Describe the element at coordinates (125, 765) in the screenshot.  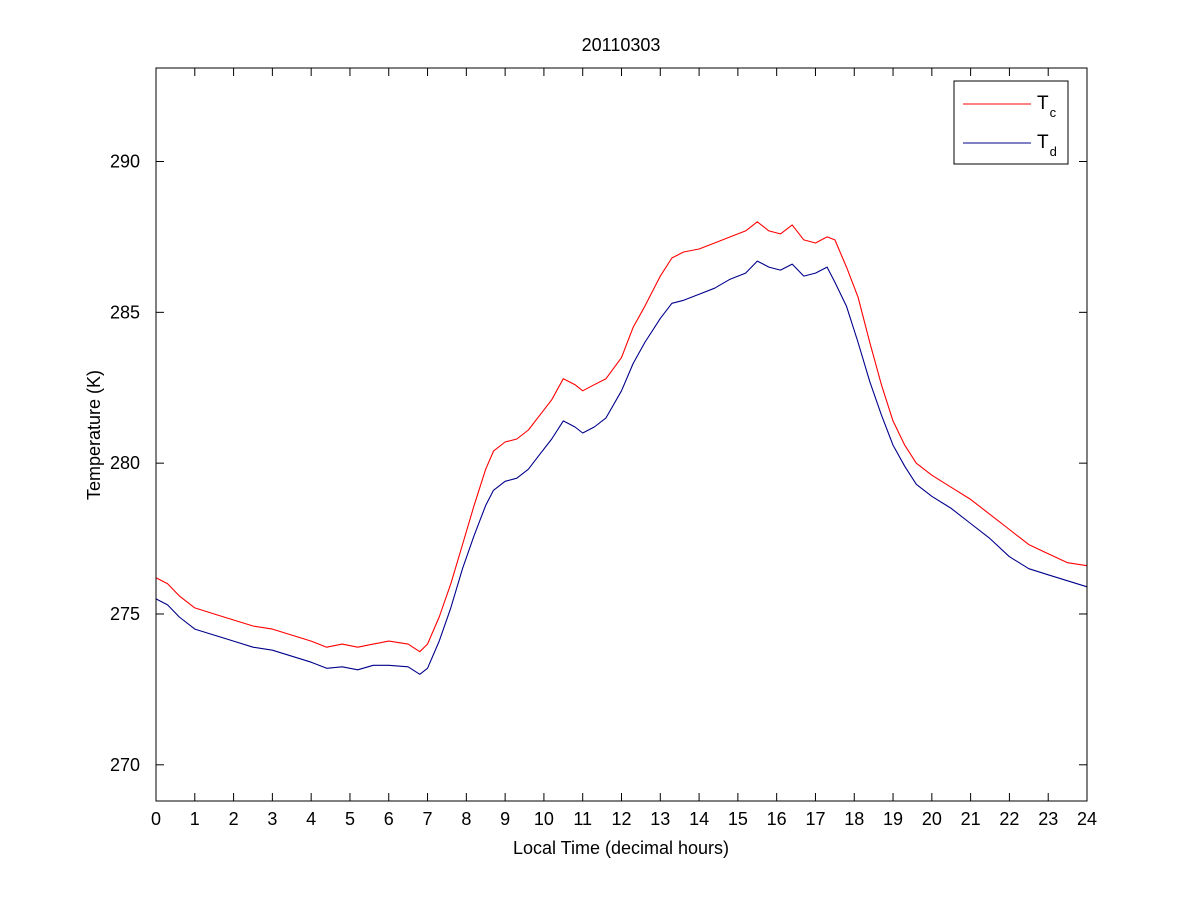
I see `y-tick-label: 270` at that location.